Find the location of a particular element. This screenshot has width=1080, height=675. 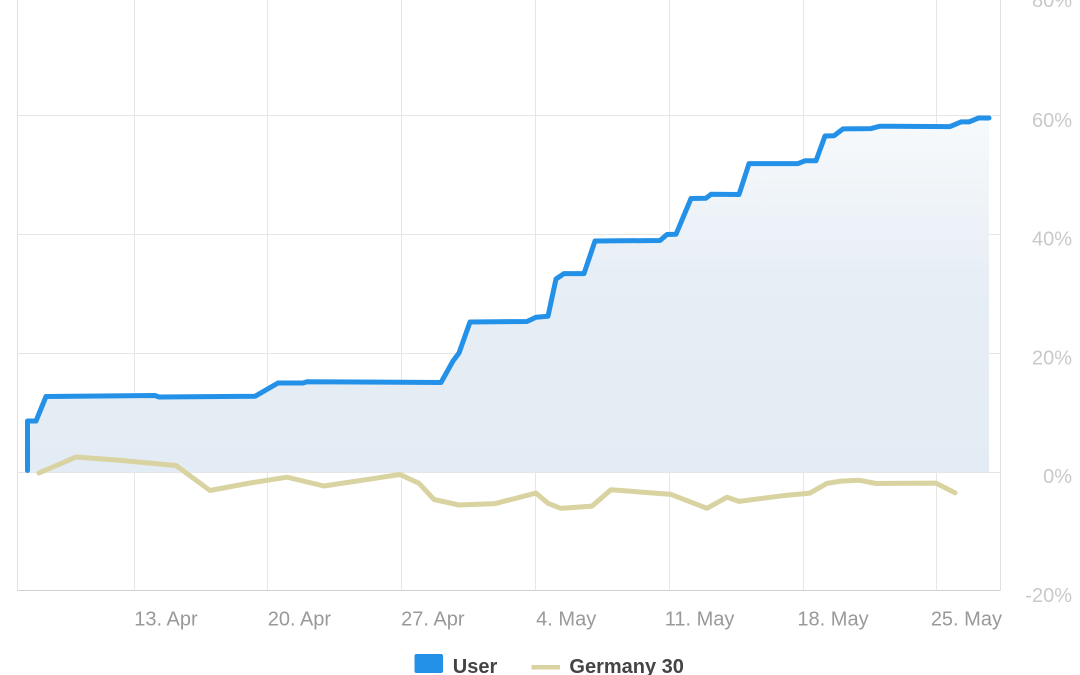

svg-text: Germany 30 is located at coordinates (626, 665).